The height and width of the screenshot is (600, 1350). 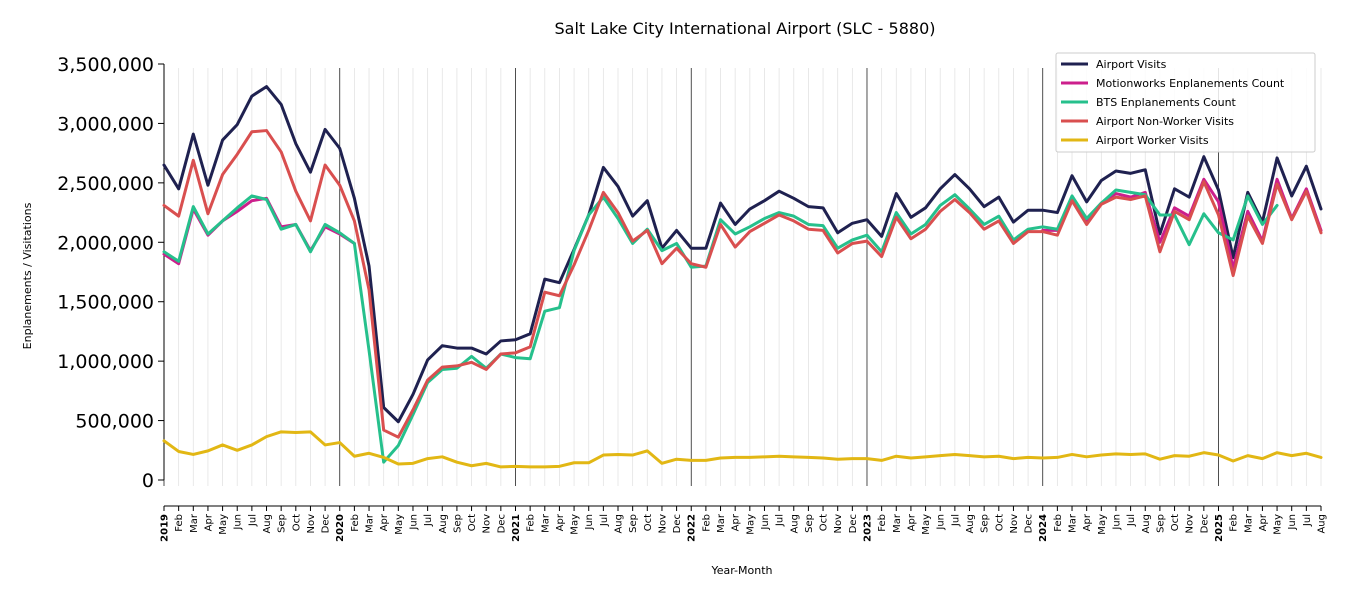 I want to click on x-axis-label: Year-Month, so click(x=741, y=570).